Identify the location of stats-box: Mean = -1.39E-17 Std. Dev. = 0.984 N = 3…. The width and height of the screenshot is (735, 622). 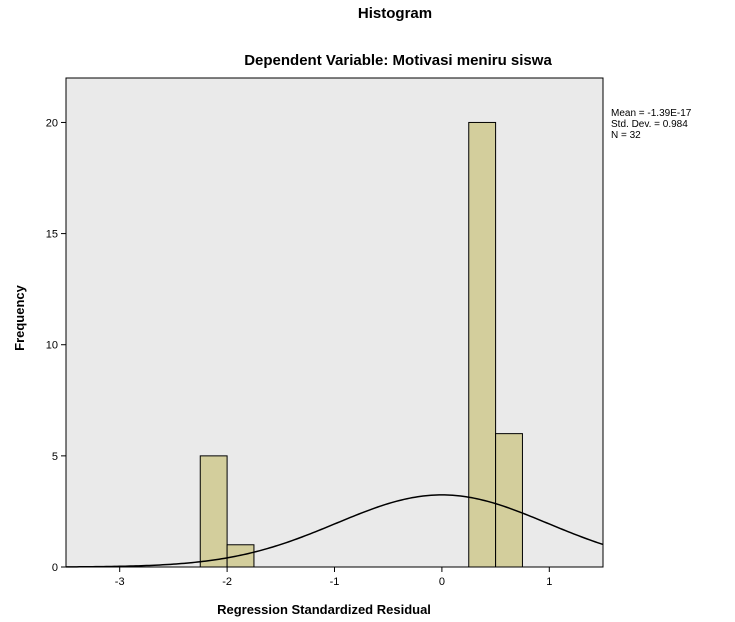
(651, 124).